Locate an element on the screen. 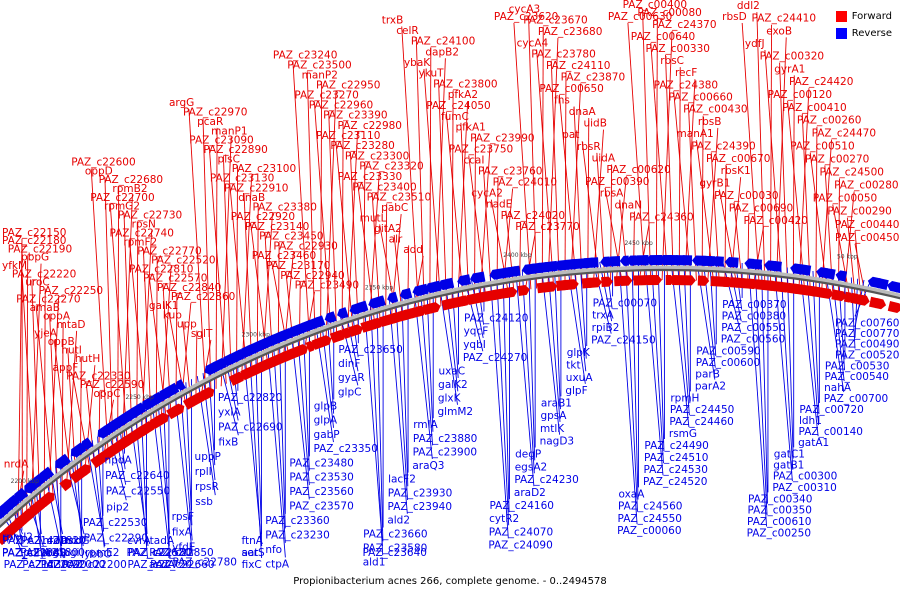 This screenshot has height=600, width=900. forward-gene-label: dnaN is located at coordinates (628, 206).